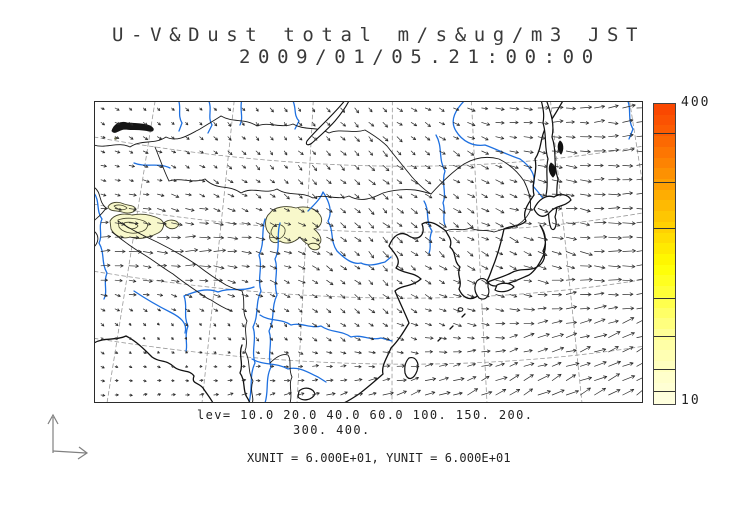 This screenshot has width=752, height=532. Describe the element at coordinates (115, 138) in the screenshot. I see `terrain-speck` at that location.